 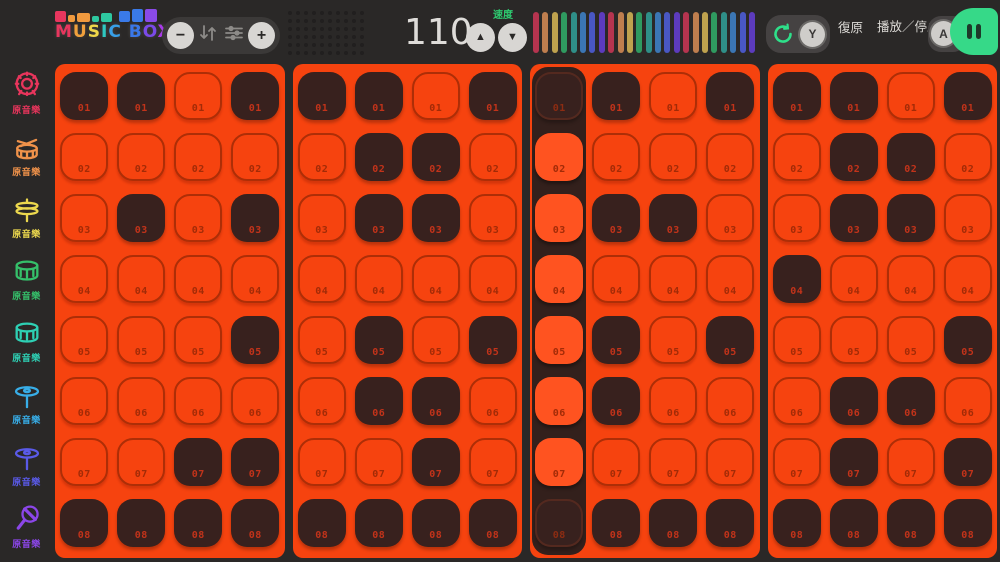 I want to click on pad-p3-r5-c4: 05, so click(x=730, y=340).